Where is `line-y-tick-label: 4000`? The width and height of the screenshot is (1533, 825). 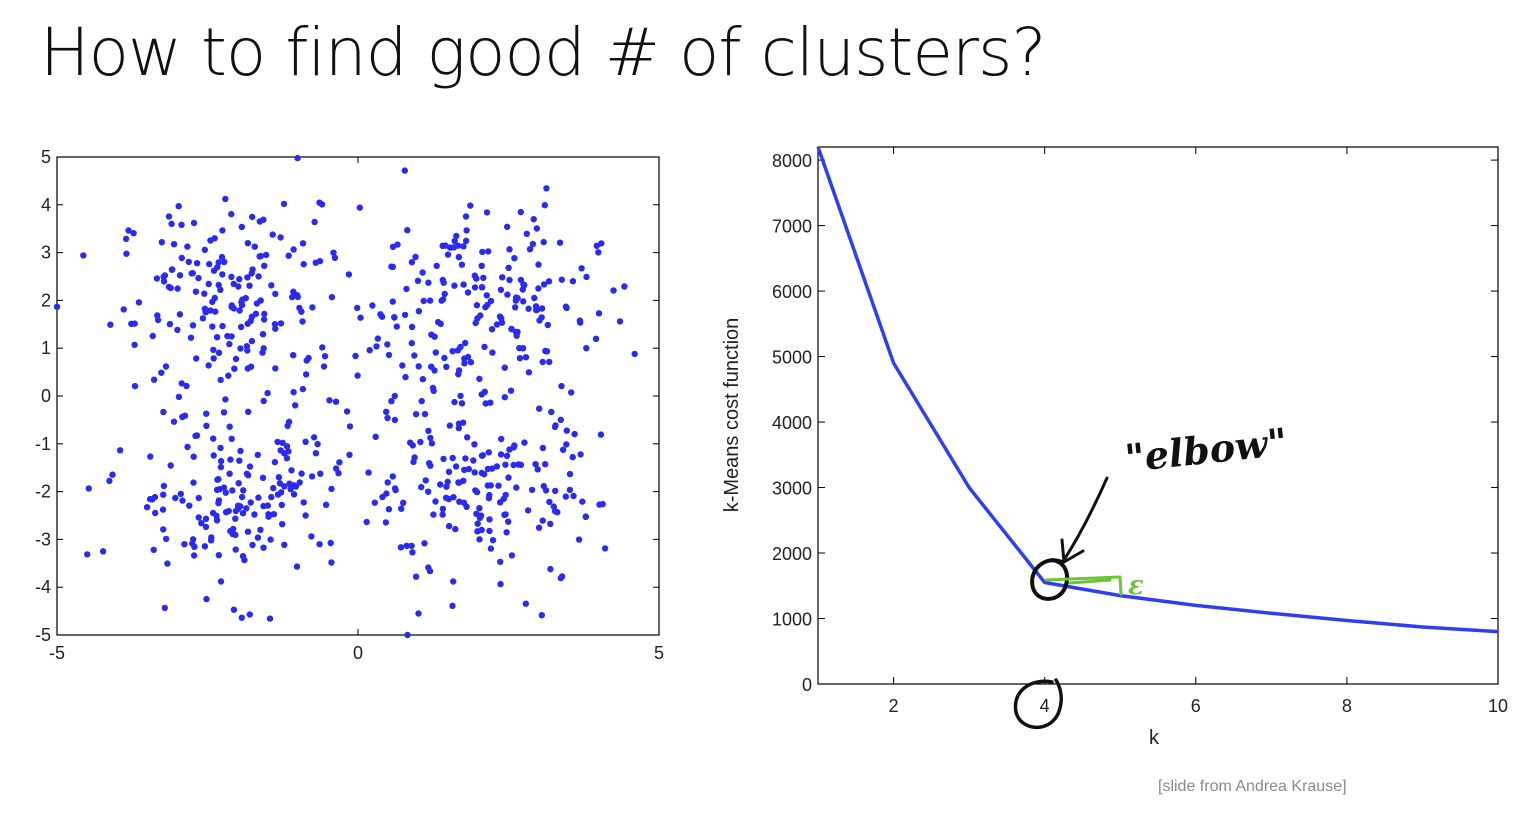
line-y-tick-label: 4000 is located at coordinates (792, 423).